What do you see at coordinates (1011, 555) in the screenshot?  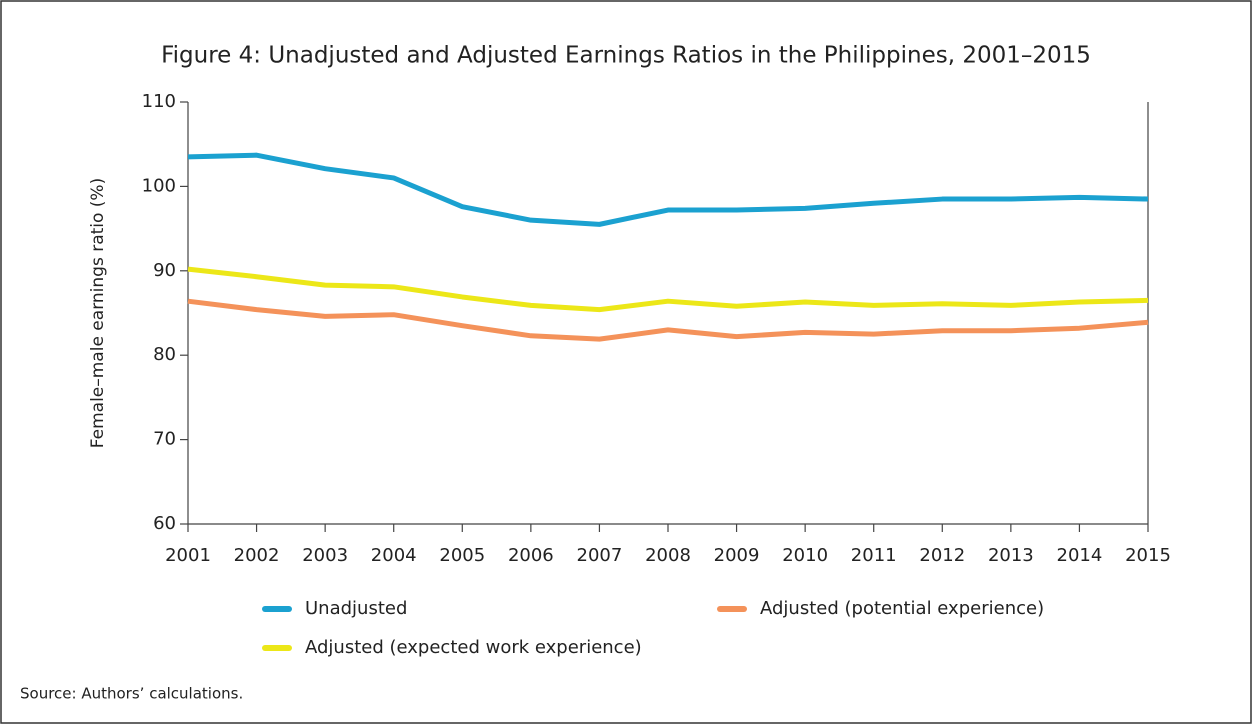 I see `x-tick-label: 2013` at bounding box center [1011, 555].